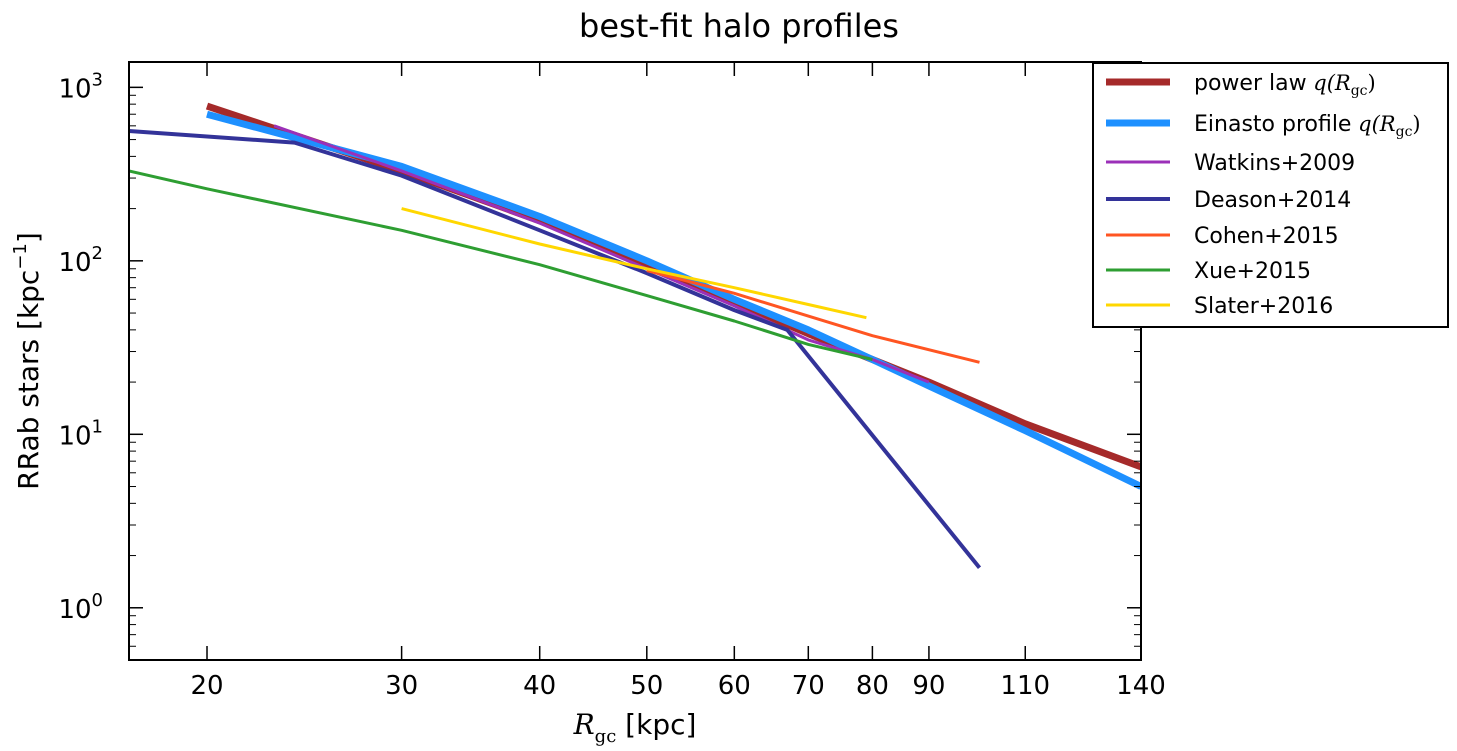  I want to click on chart-title: best-fit halo profiles, so click(739, 26).